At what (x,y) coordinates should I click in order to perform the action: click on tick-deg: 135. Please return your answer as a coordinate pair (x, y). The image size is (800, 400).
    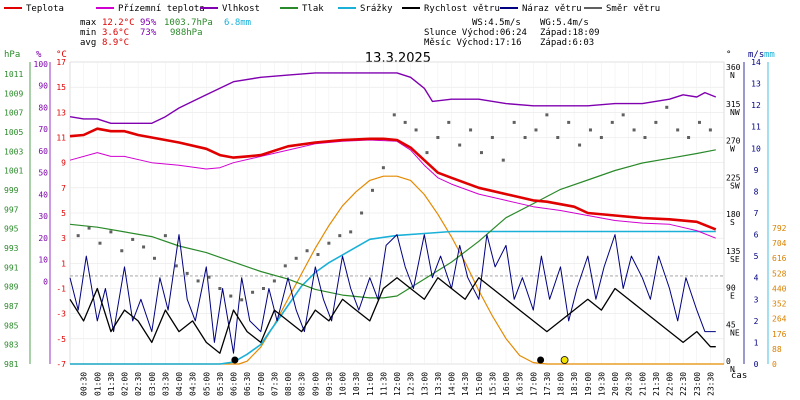
    Looking at the image, I should click on (733, 251).